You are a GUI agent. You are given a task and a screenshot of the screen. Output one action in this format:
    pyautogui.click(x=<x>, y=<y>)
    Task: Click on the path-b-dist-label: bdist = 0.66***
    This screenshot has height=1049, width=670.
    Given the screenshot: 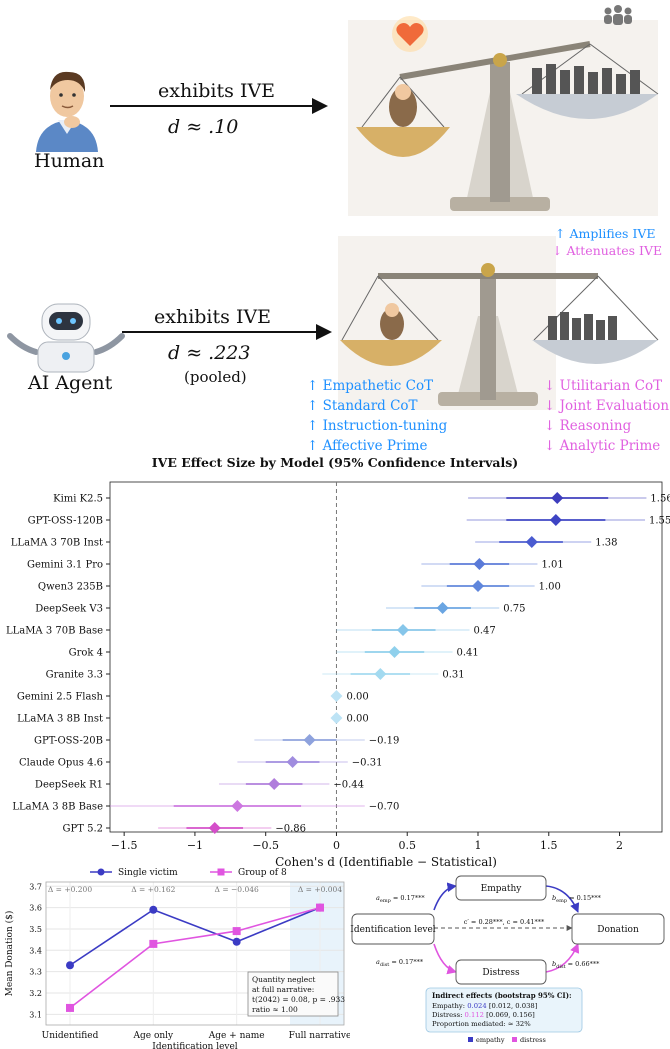 What is the action you would take?
    pyautogui.click(x=576, y=965)
    